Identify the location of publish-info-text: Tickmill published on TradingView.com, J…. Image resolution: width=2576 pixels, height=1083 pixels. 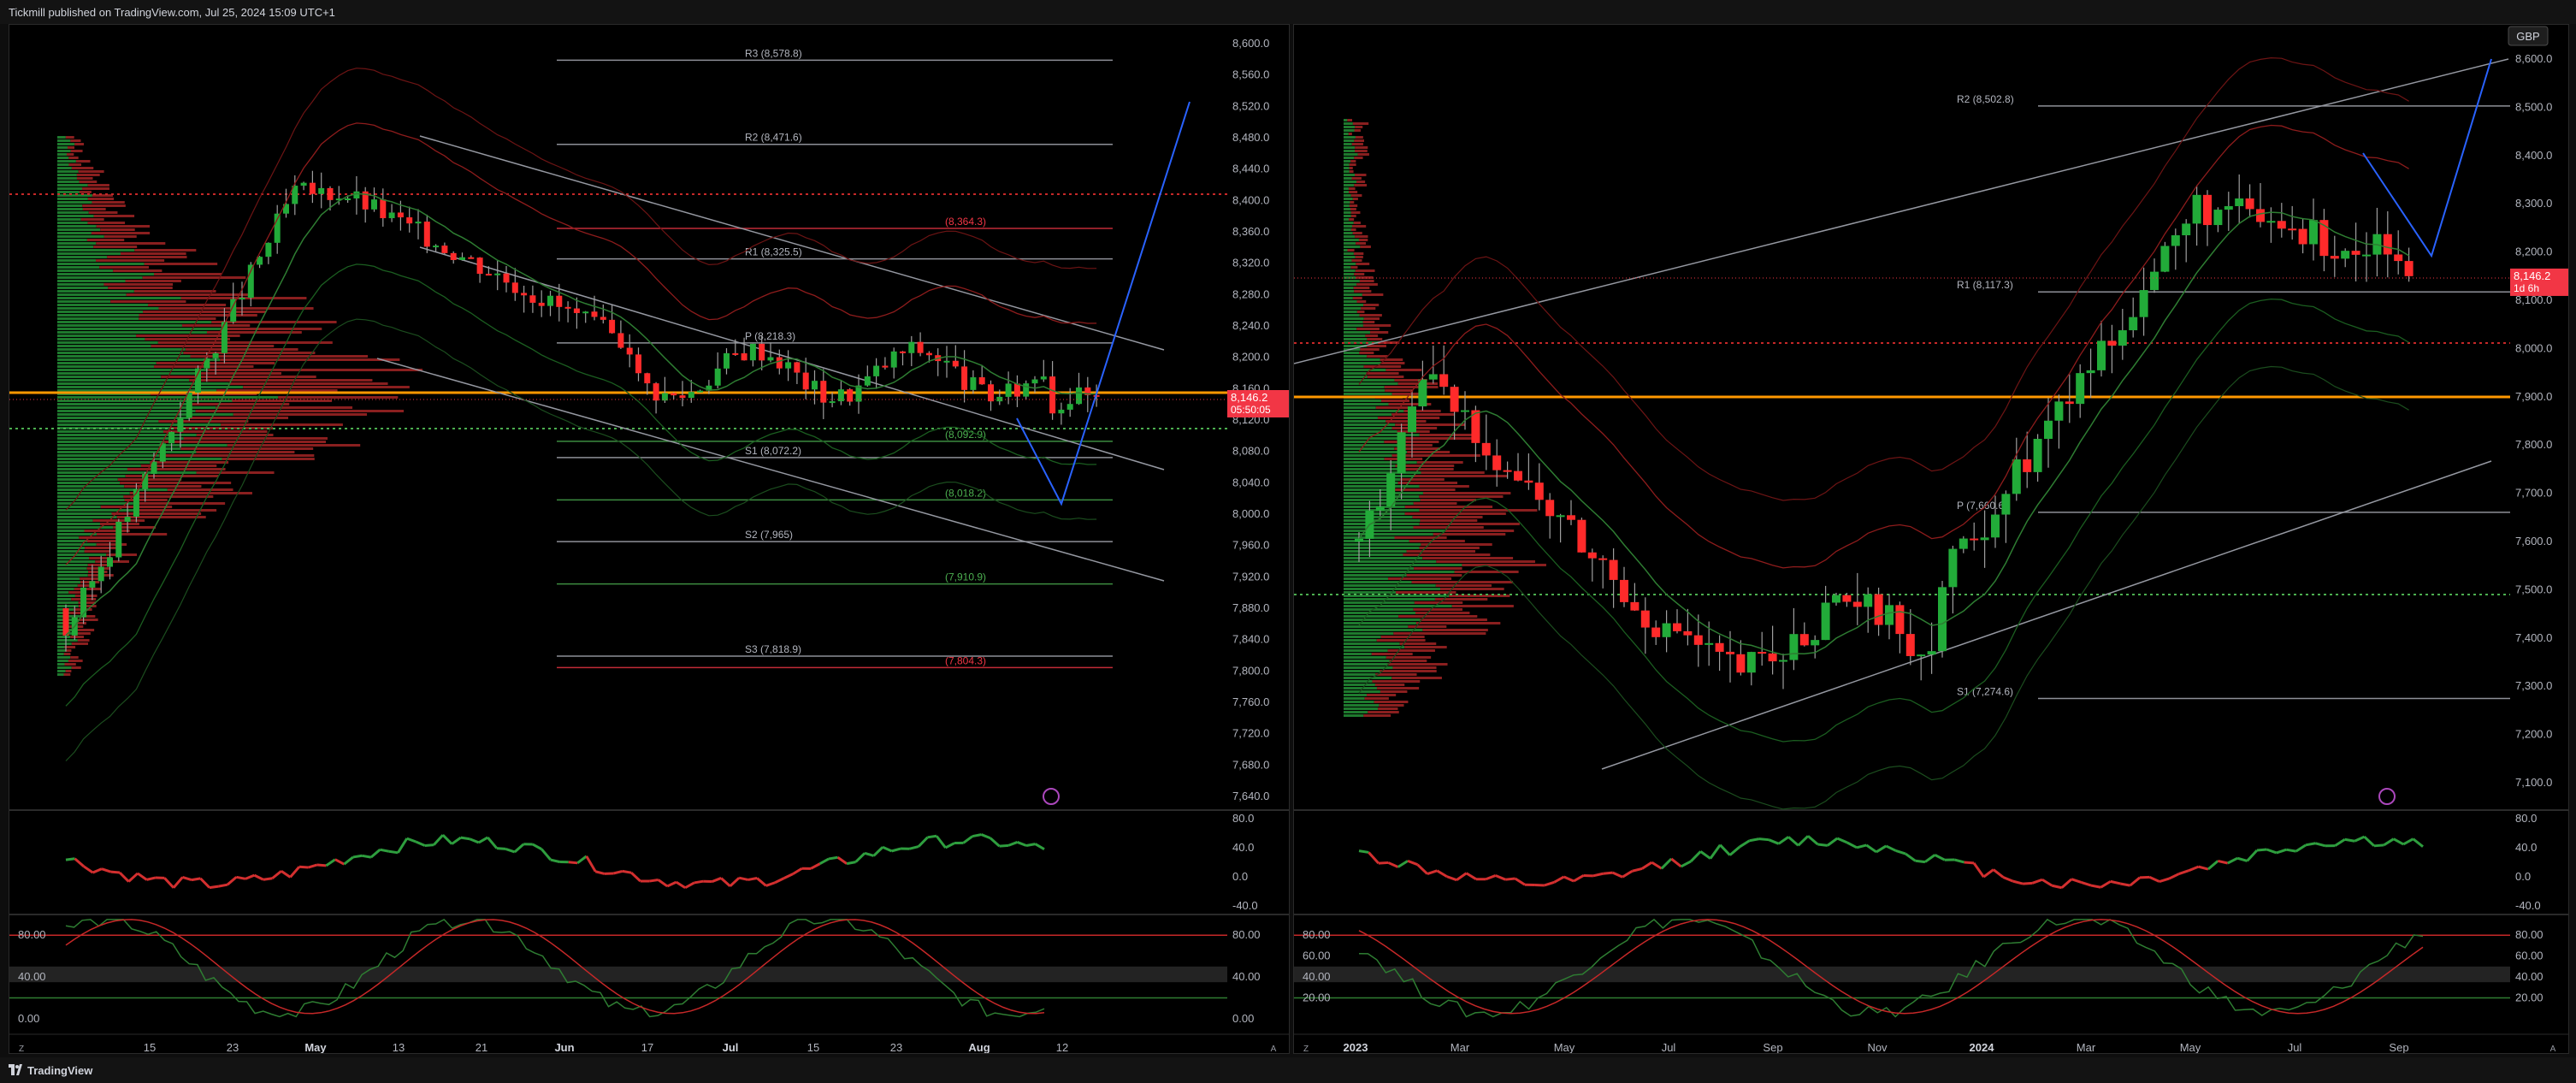
(172, 12).